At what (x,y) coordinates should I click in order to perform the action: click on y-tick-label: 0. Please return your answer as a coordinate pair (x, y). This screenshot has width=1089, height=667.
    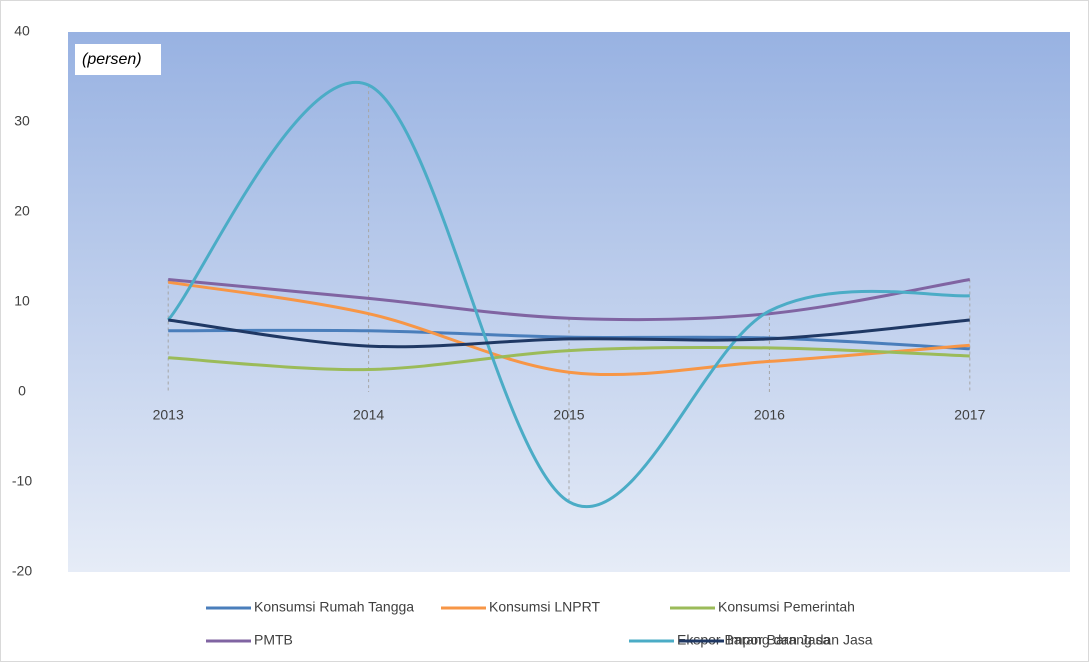
    Looking at the image, I should click on (22, 391).